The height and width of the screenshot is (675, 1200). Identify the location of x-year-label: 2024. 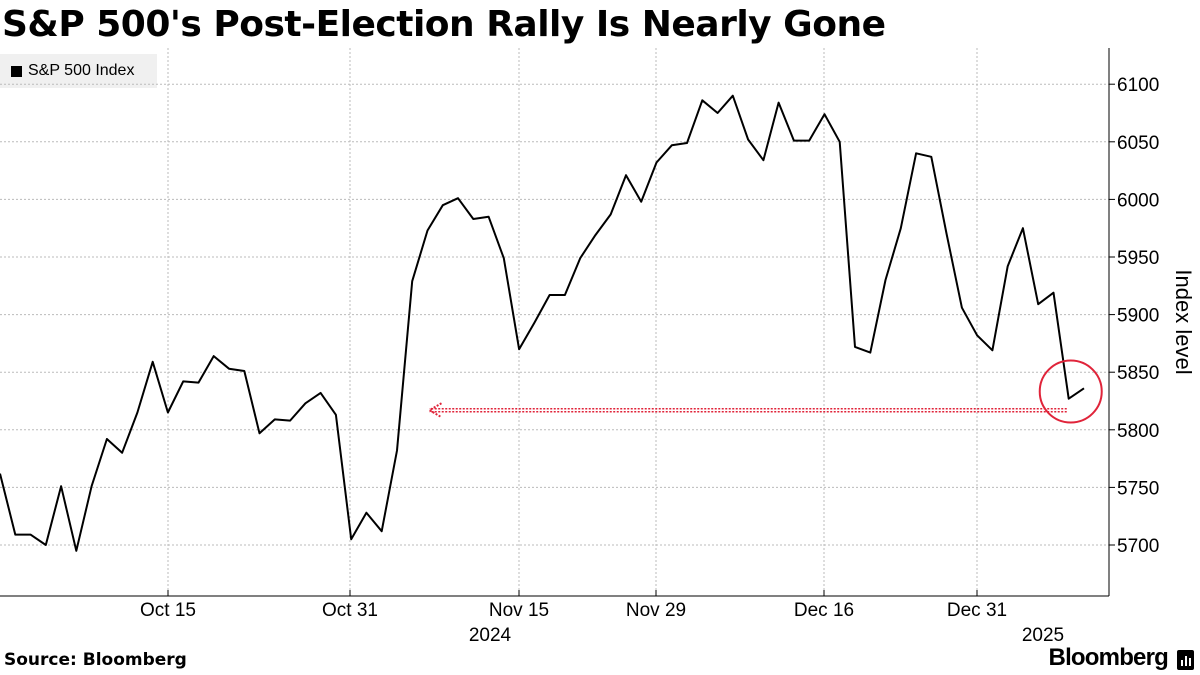
(490, 635).